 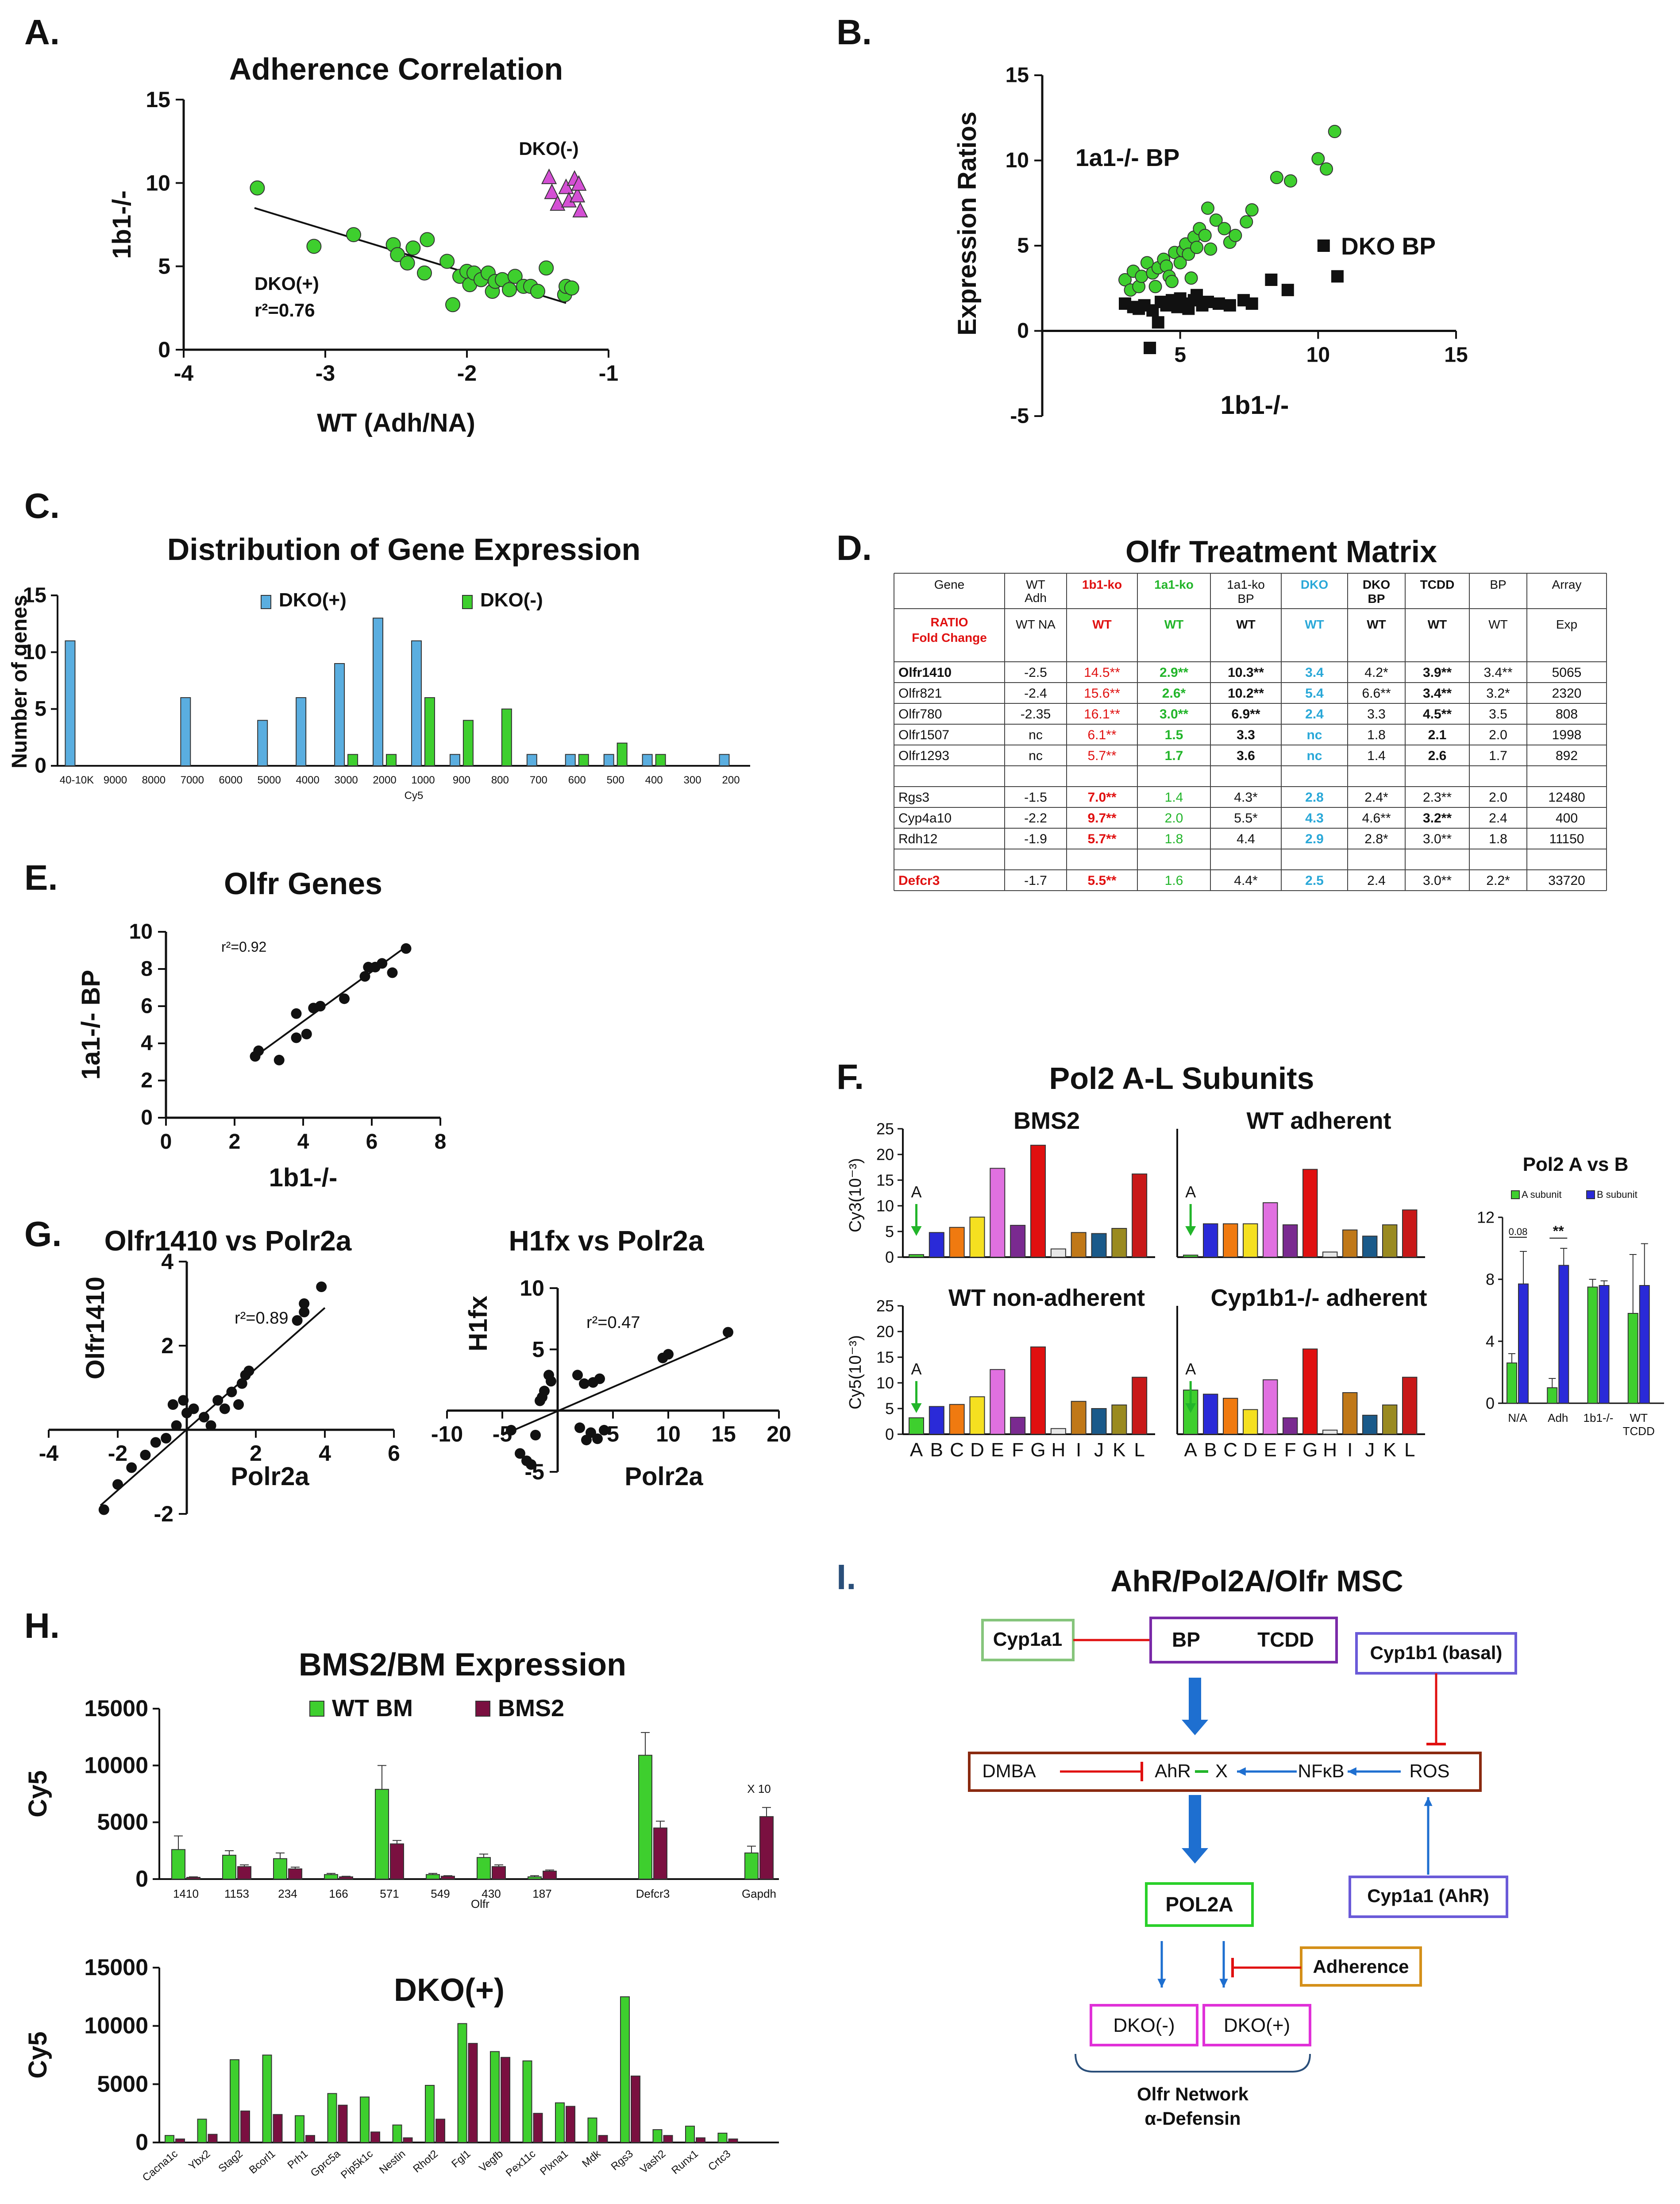 What do you see at coordinates (256, 1453) in the screenshot?
I see `panel-g1-x-tick-label: 2` at bounding box center [256, 1453].